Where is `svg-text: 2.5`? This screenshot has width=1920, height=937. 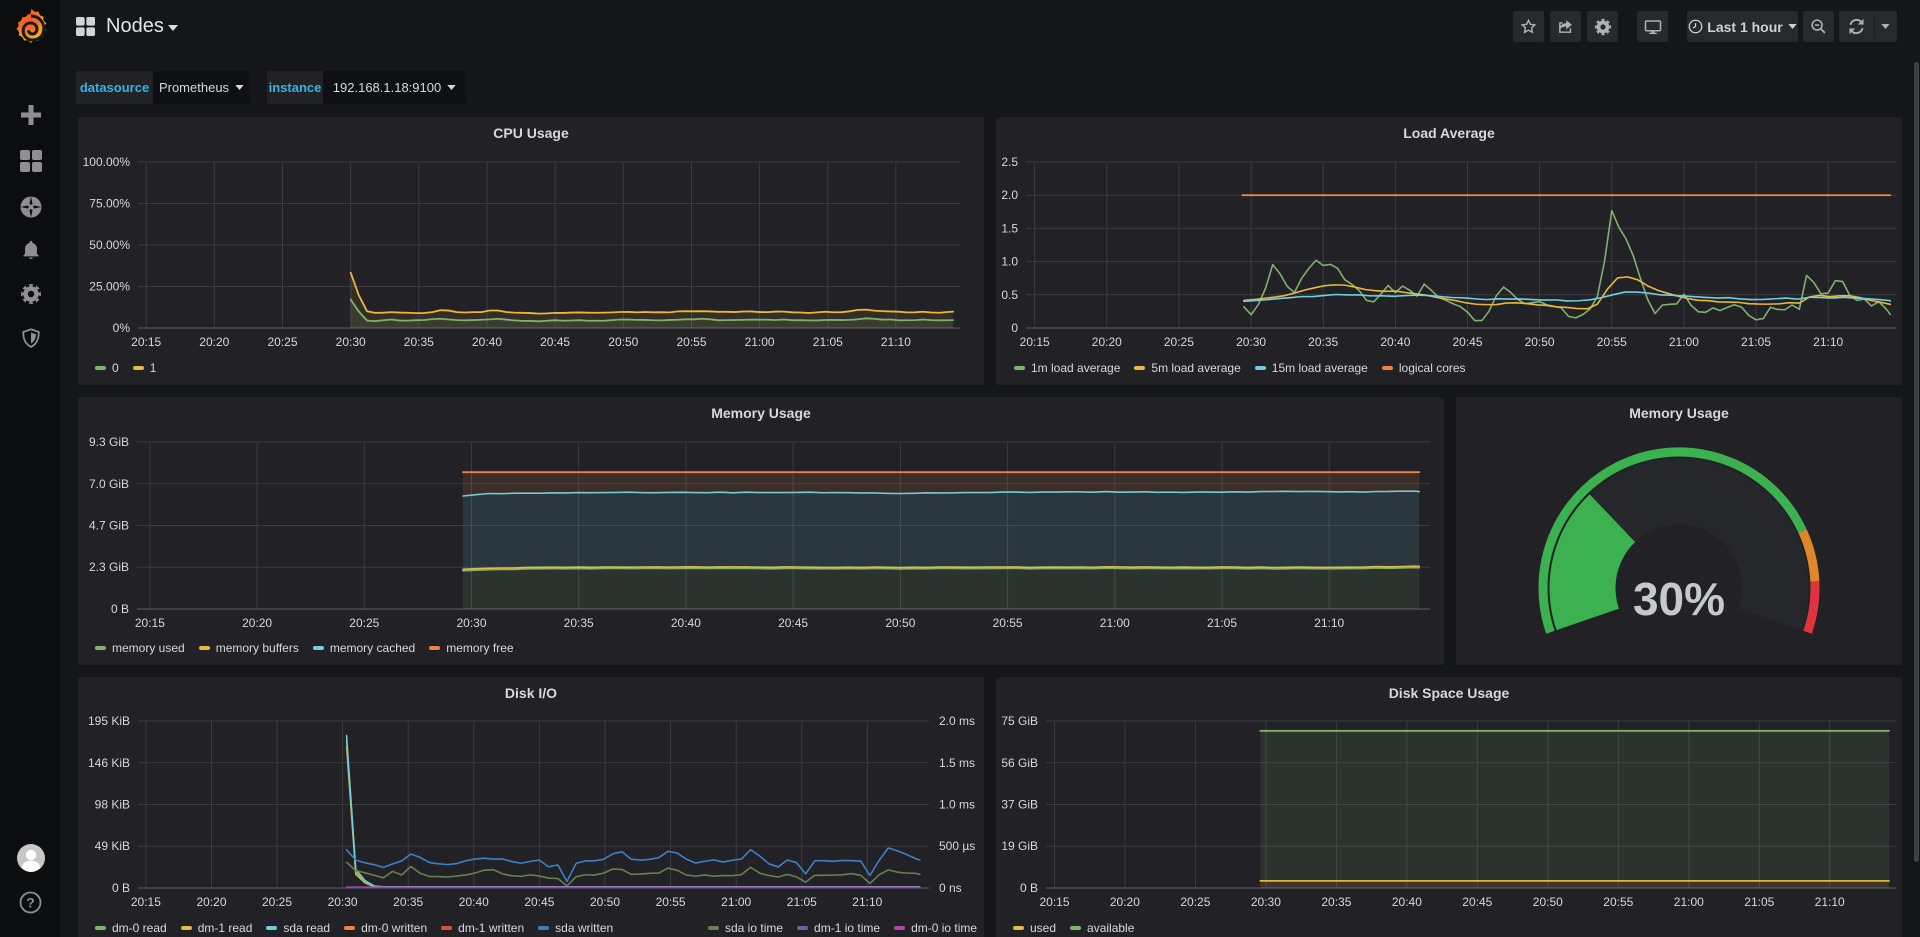 svg-text: 2.5 is located at coordinates (1009, 162).